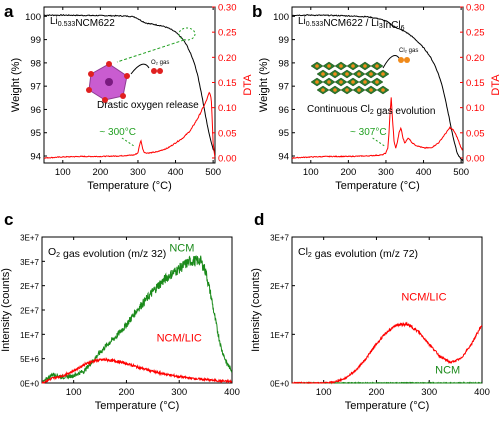 The image size is (500, 421). Describe the element at coordinates (403, 28) in the screenshot. I see `subscript: 6` at that location.